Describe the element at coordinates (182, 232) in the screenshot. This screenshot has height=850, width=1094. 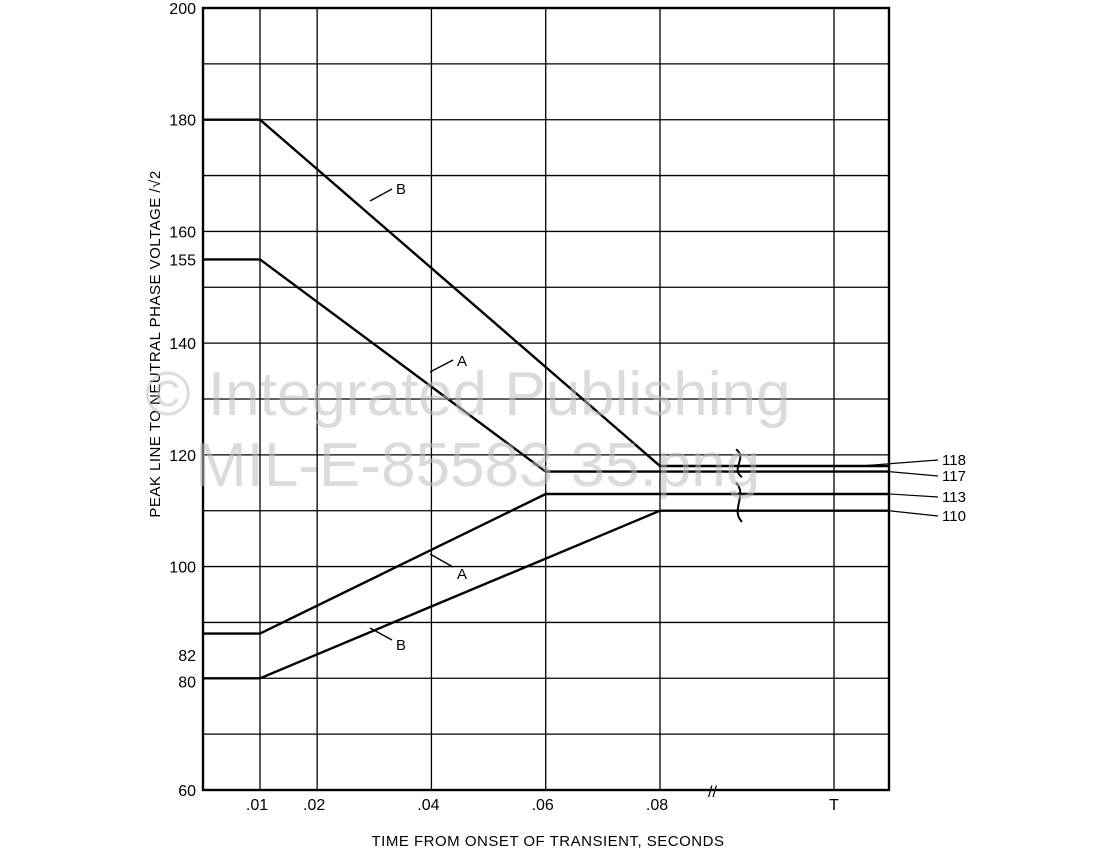
I see `y-tick-label: 160` at that location.